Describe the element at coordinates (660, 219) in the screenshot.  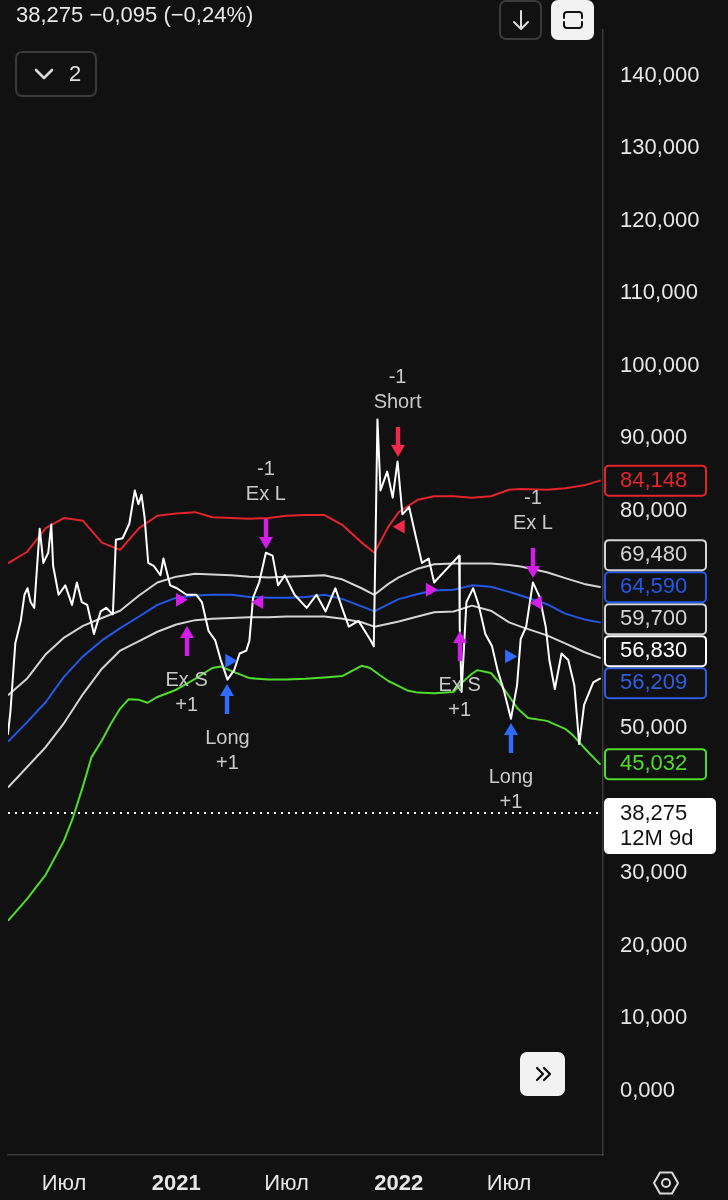
I see `y-tick-label: 120,000` at that location.